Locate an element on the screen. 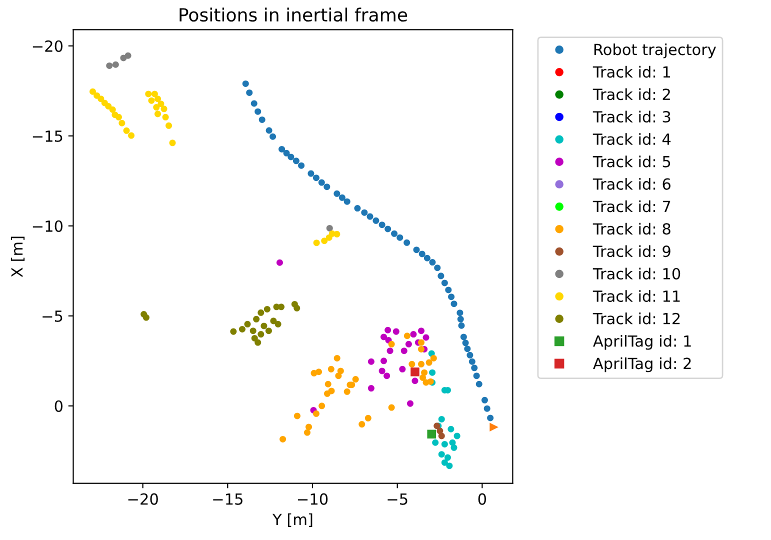 The height and width of the screenshot is (540, 771). y-tick-label: 0 is located at coordinates (58, 406).